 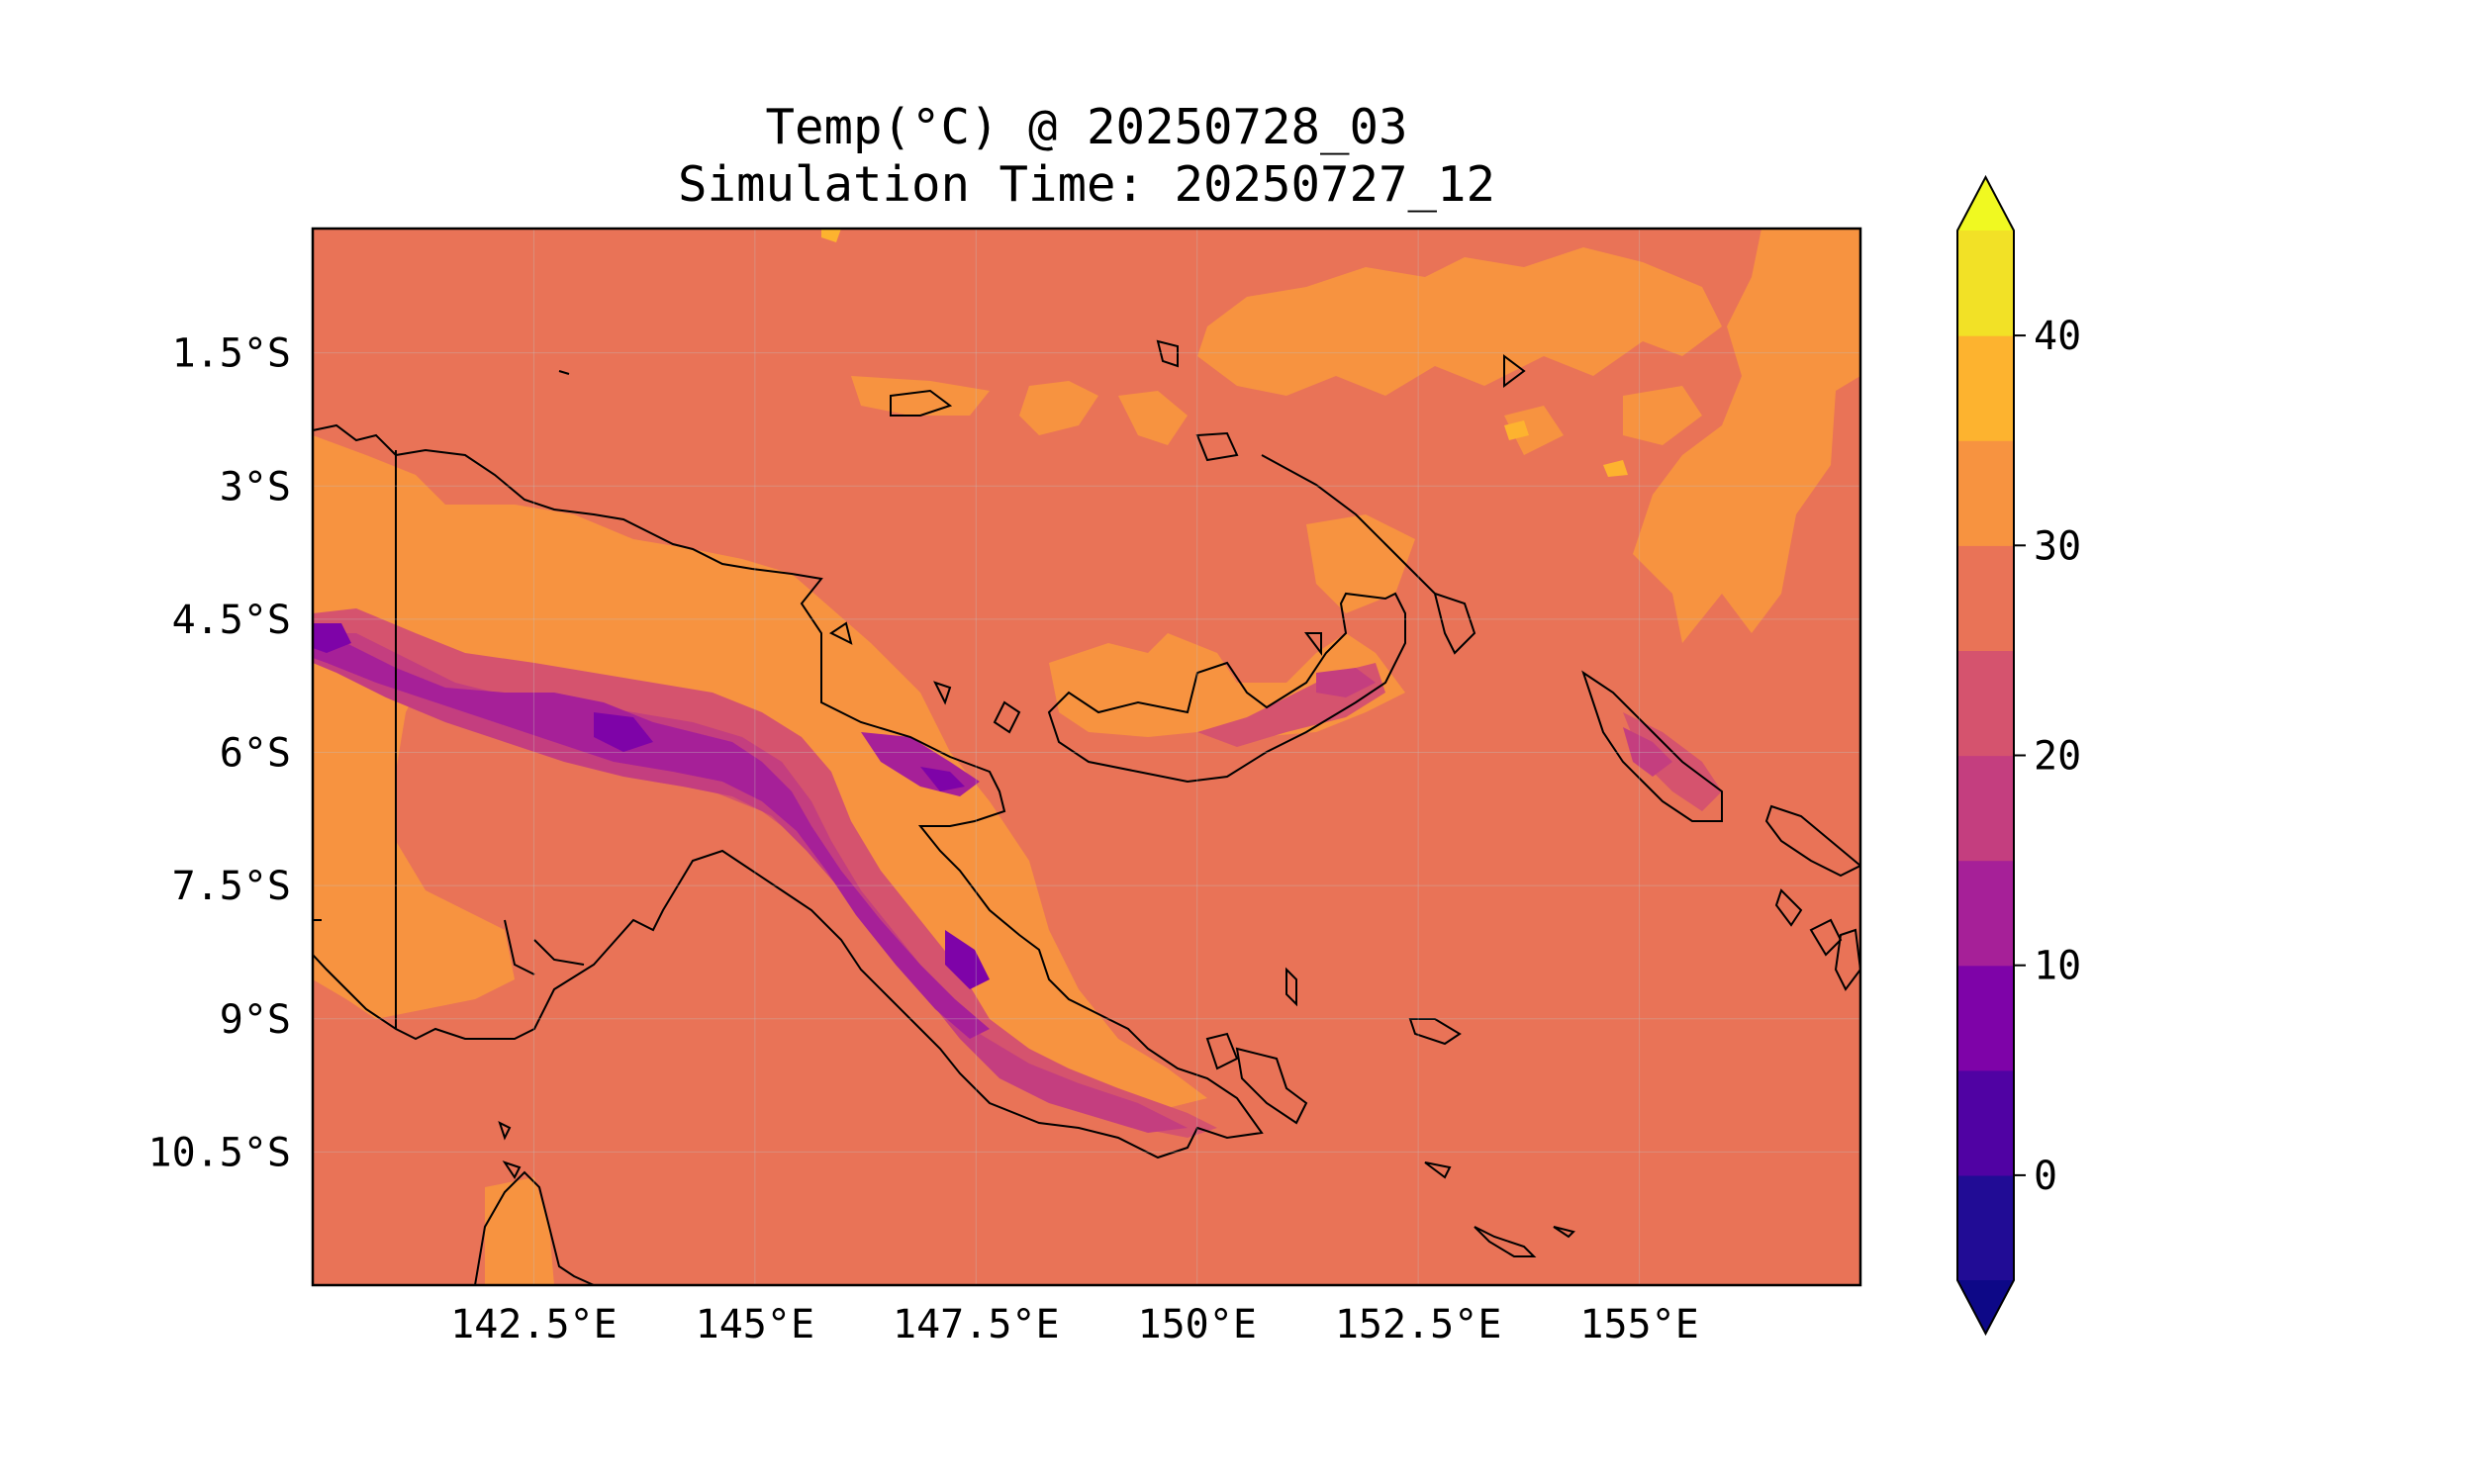 I want to click on temperature-colorbar: 0 10 20 30 40, so click(x=2018, y=755).